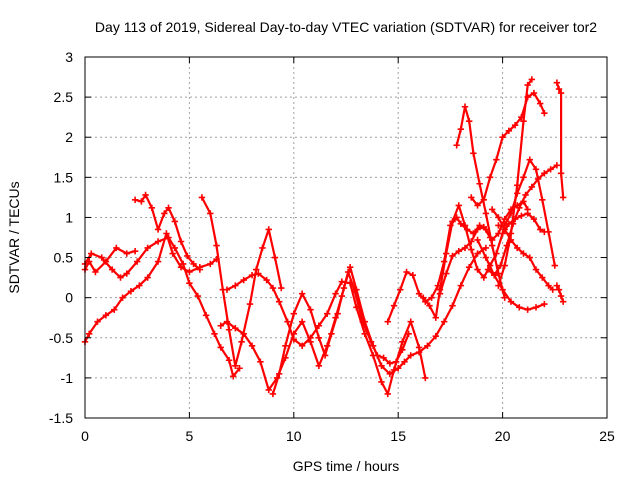 The width and height of the screenshot is (640, 480). Describe the element at coordinates (190, 436) in the screenshot. I see `x-tick-label: 5` at that location.